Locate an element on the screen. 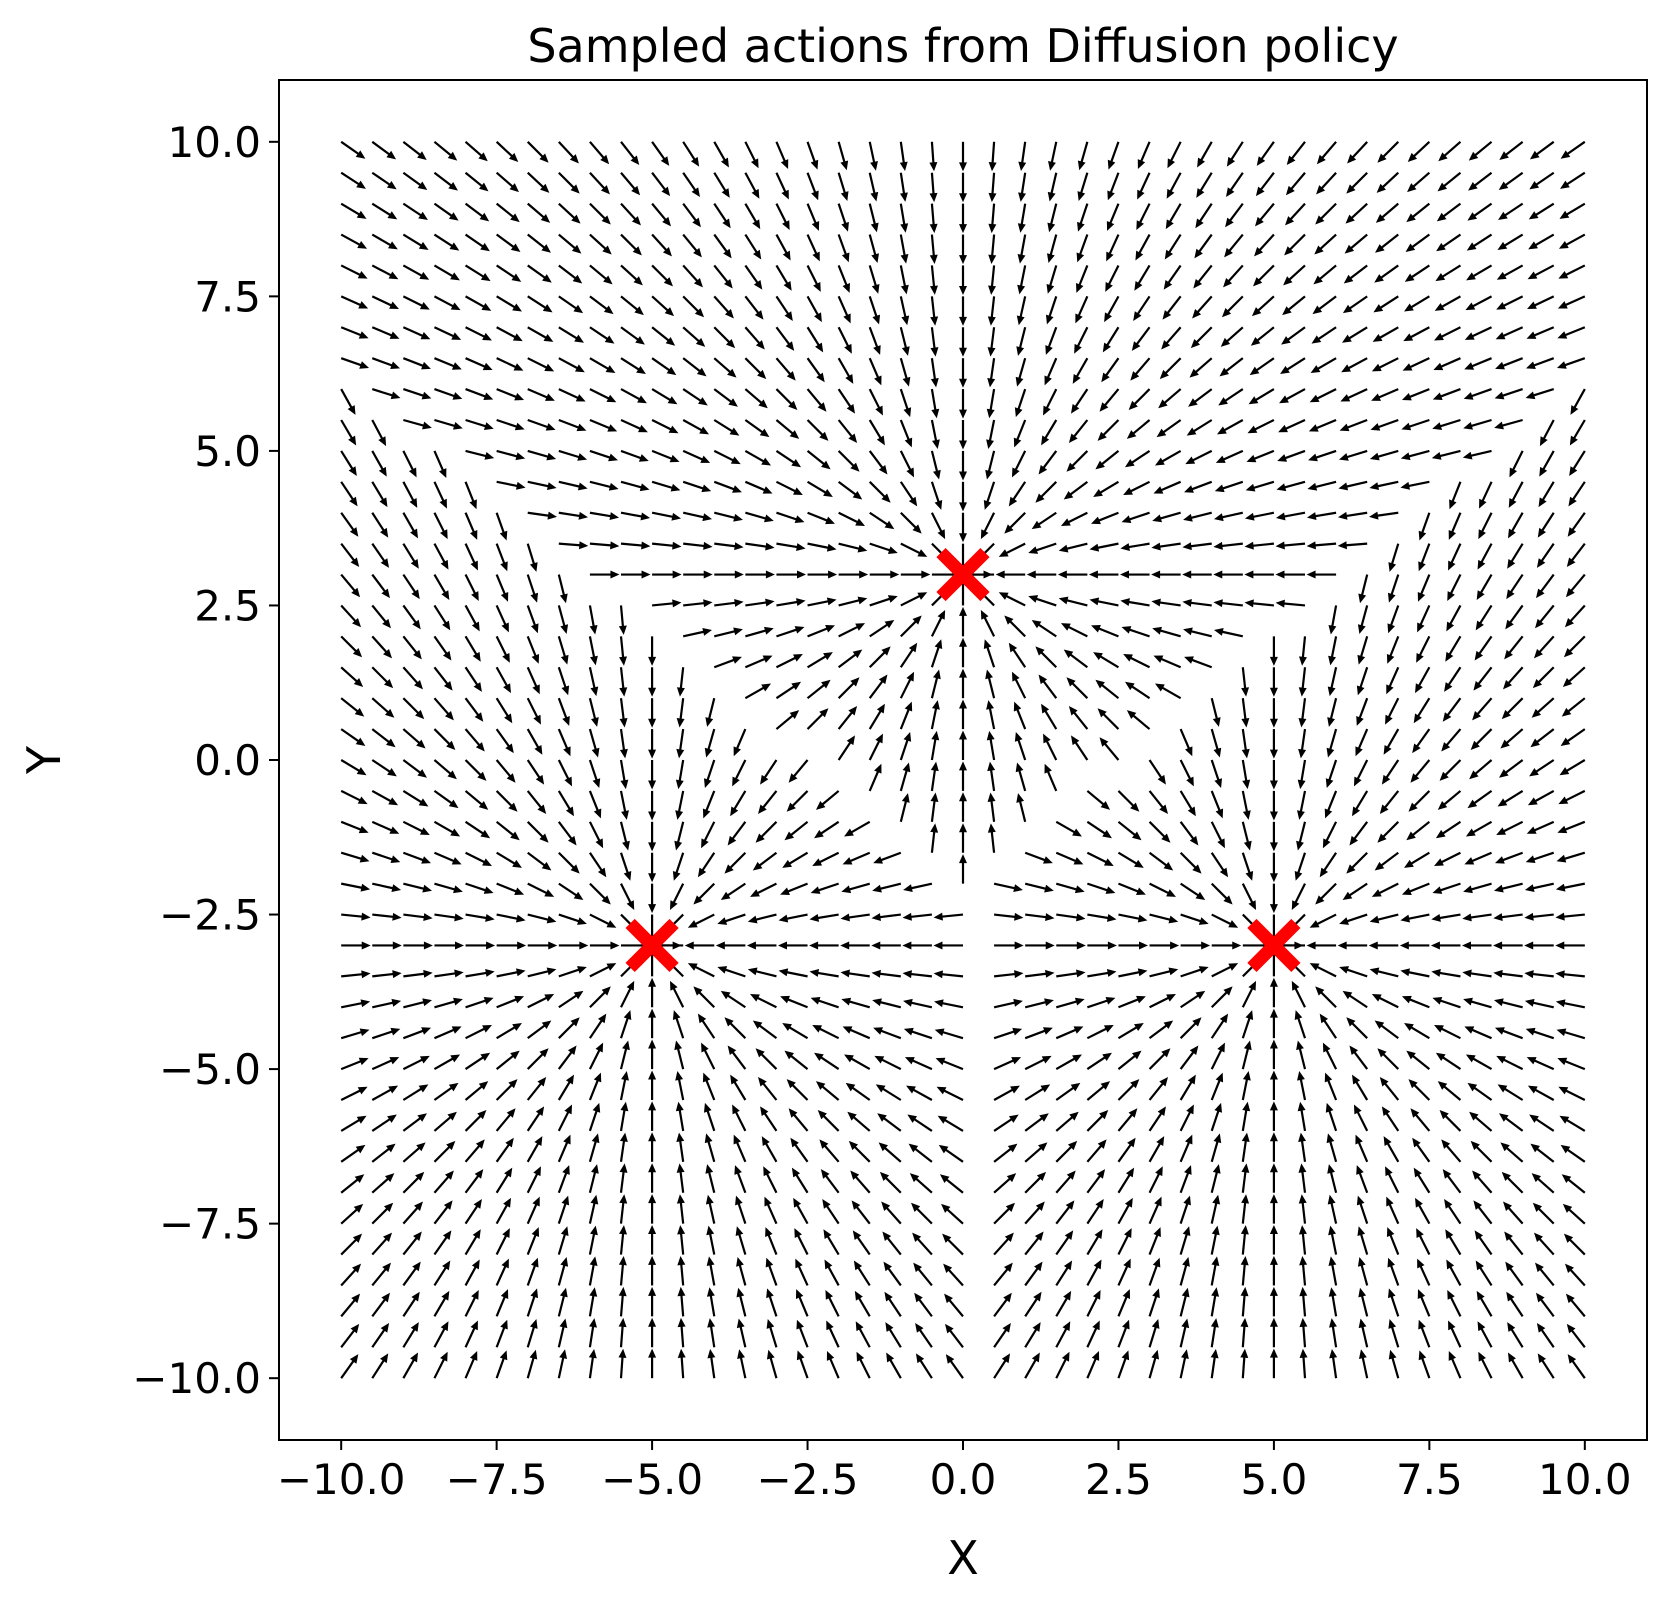 The width and height of the screenshot is (1662, 1598). x-tick-label: −5.0 is located at coordinates (652, 1479).